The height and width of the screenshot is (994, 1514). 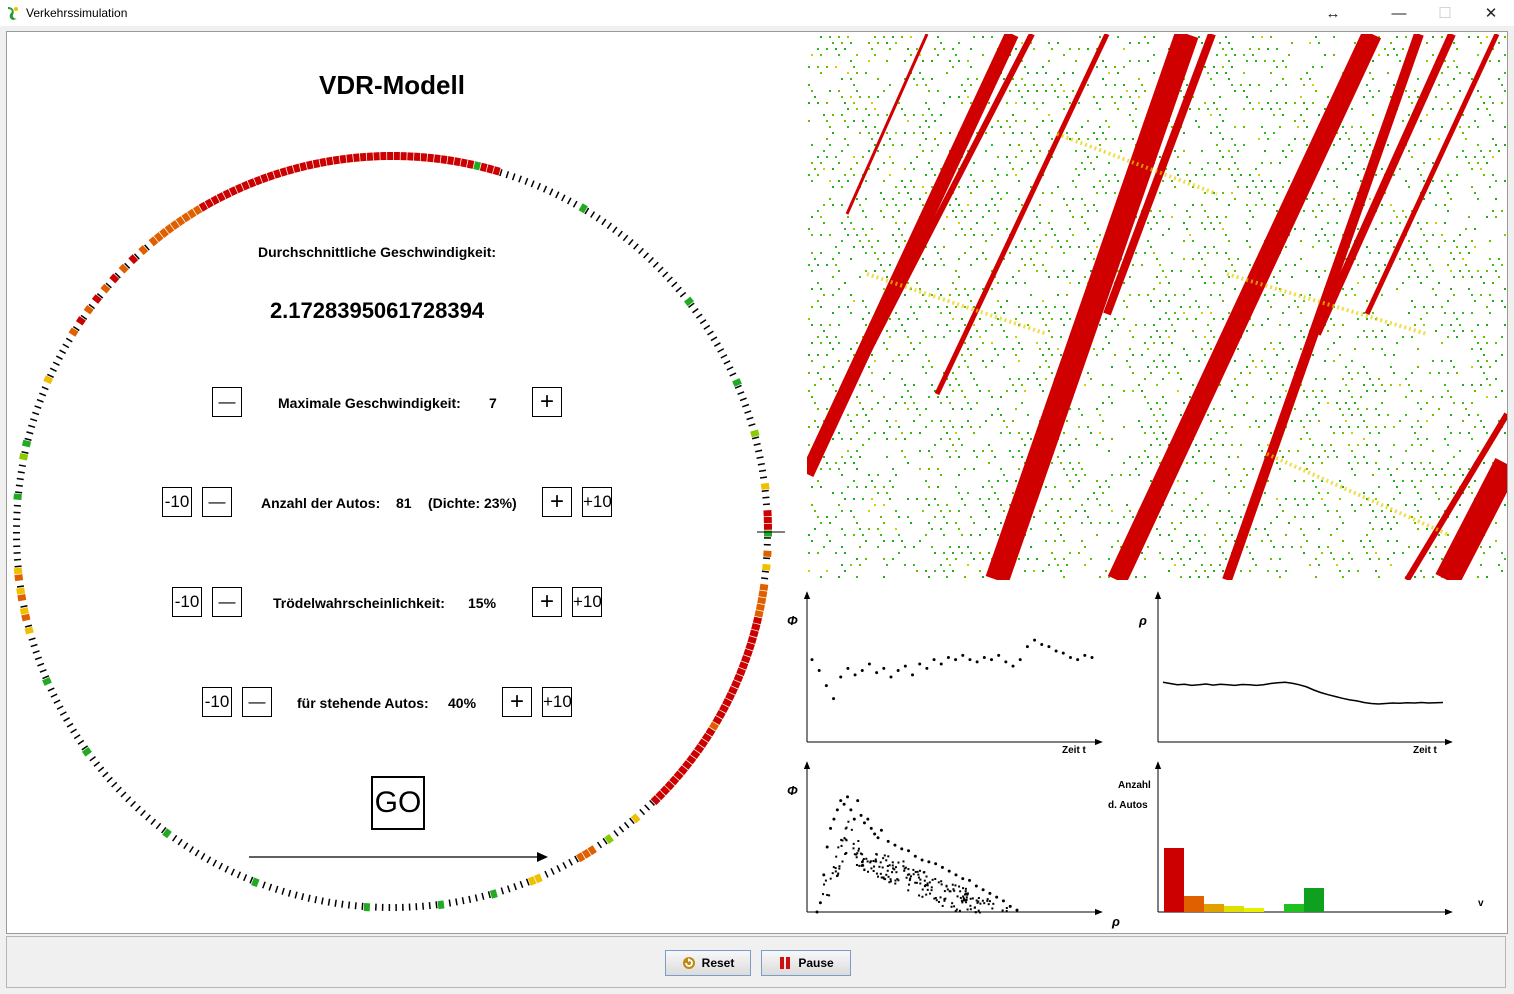 I want to click on cars-minus10-button: -10, so click(x=177, y=502).